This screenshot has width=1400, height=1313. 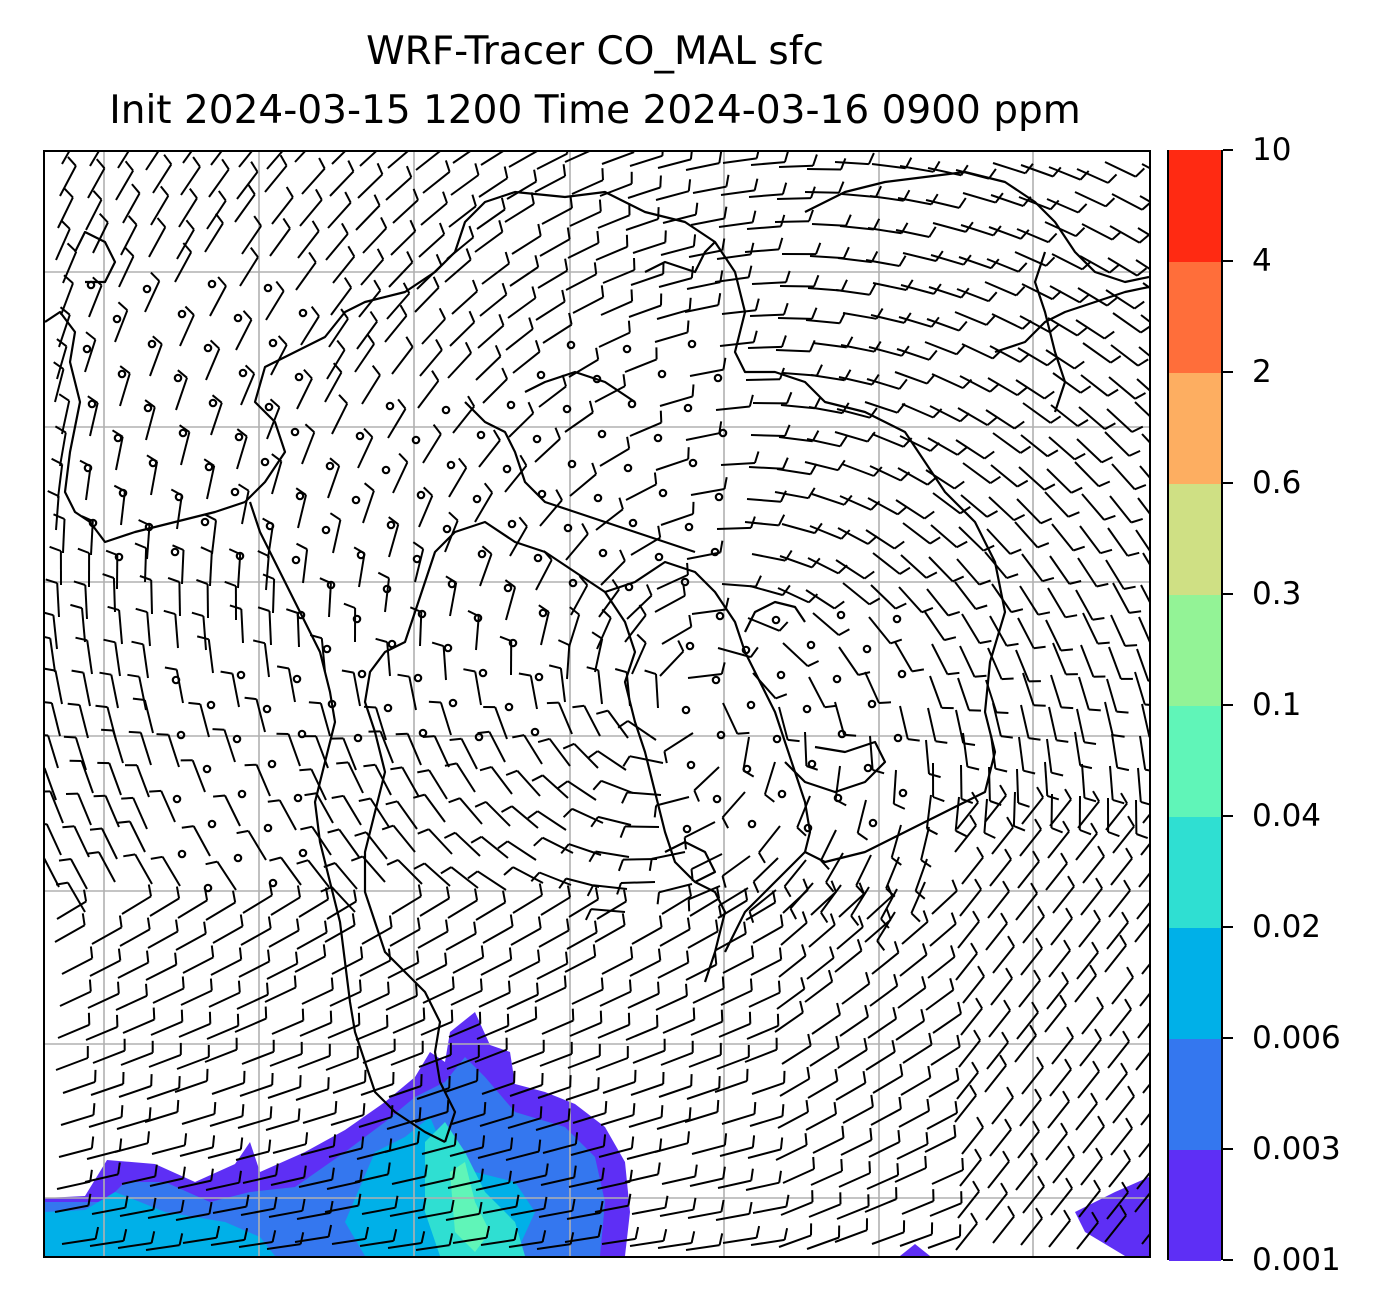 What do you see at coordinates (1228, 261) in the screenshot?
I see `colorbar-tick` at bounding box center [1228, 261].